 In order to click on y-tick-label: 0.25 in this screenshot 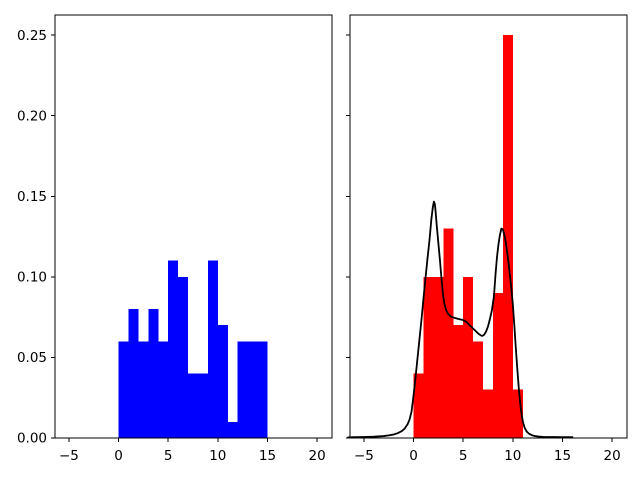, I will do `click(32, 36)`.